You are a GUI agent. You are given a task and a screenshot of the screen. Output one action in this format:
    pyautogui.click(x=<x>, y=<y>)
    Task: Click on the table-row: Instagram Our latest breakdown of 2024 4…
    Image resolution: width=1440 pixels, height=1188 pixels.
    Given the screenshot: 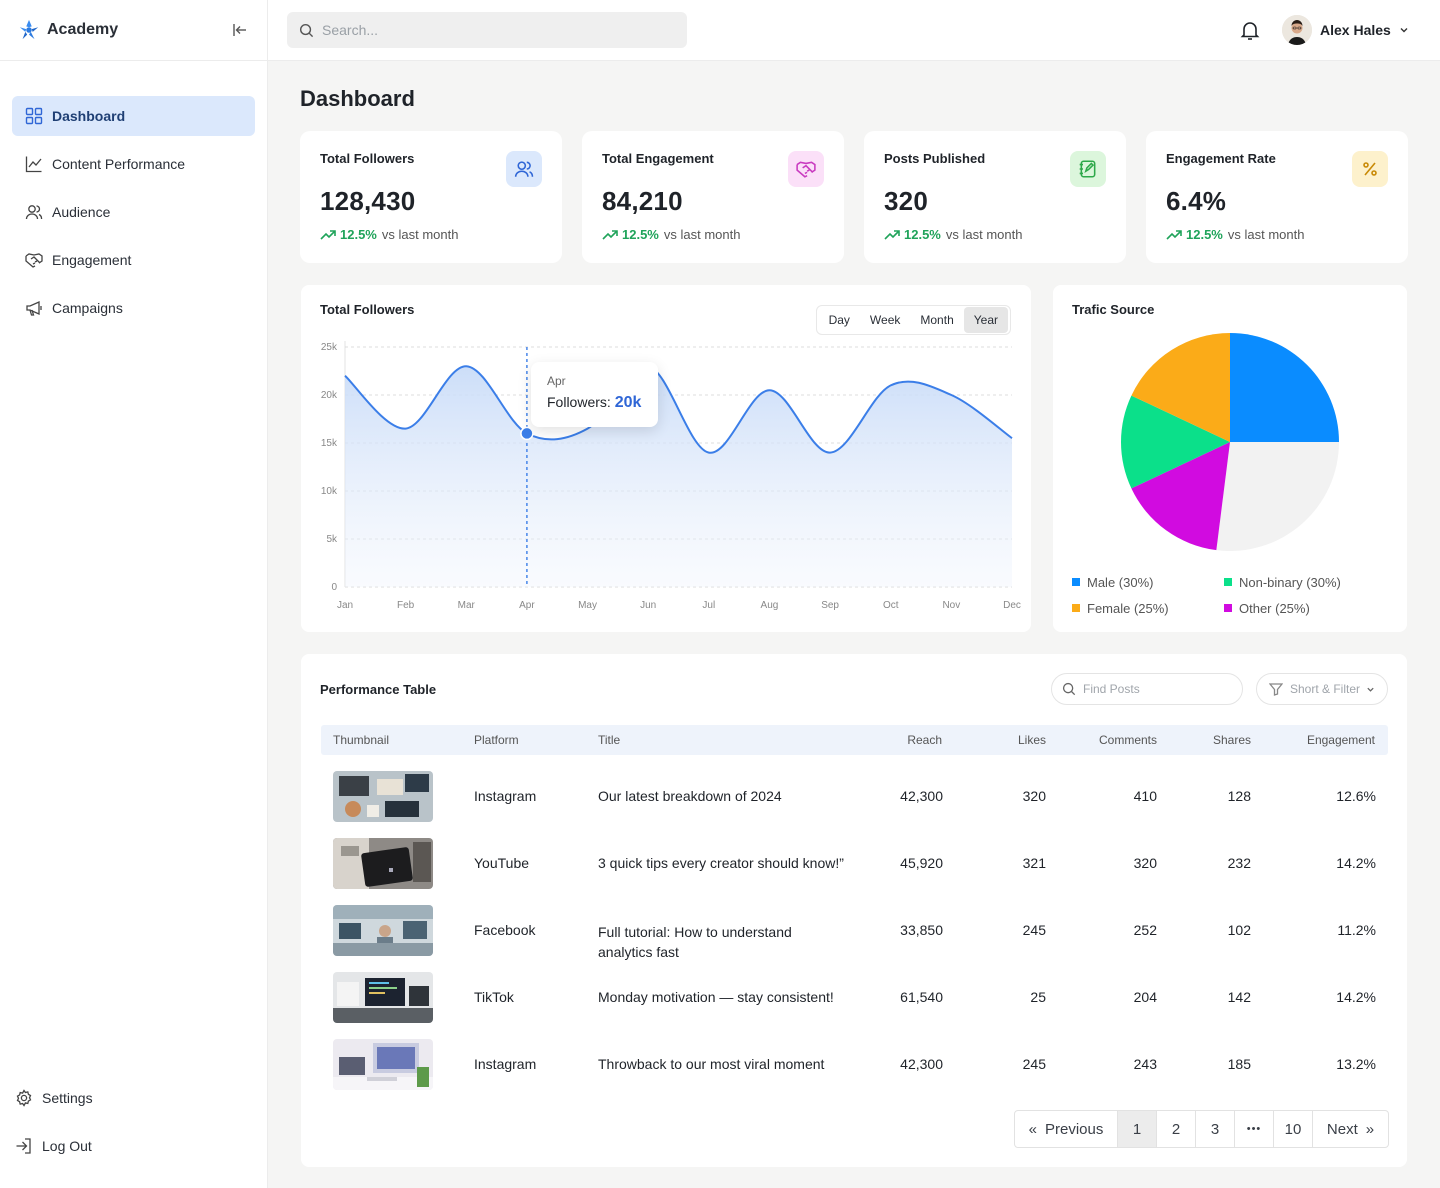 What is the action you would take?
    pyautogui.click(x=854, y=797)
    